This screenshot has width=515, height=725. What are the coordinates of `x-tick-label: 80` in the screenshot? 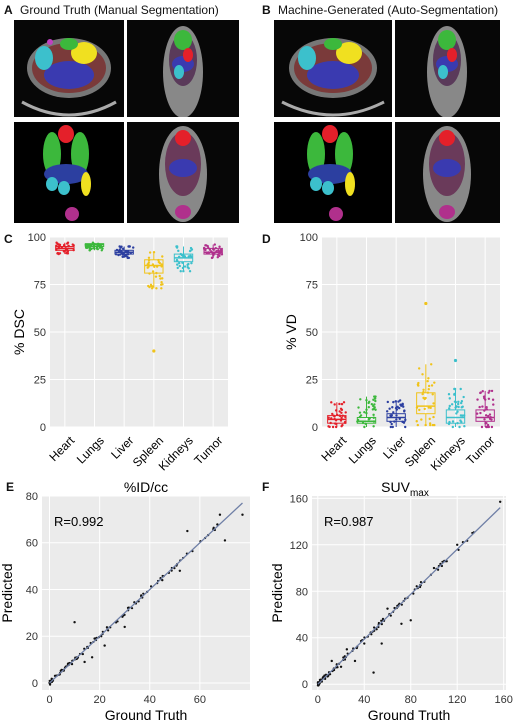 It's located at (411, 700).